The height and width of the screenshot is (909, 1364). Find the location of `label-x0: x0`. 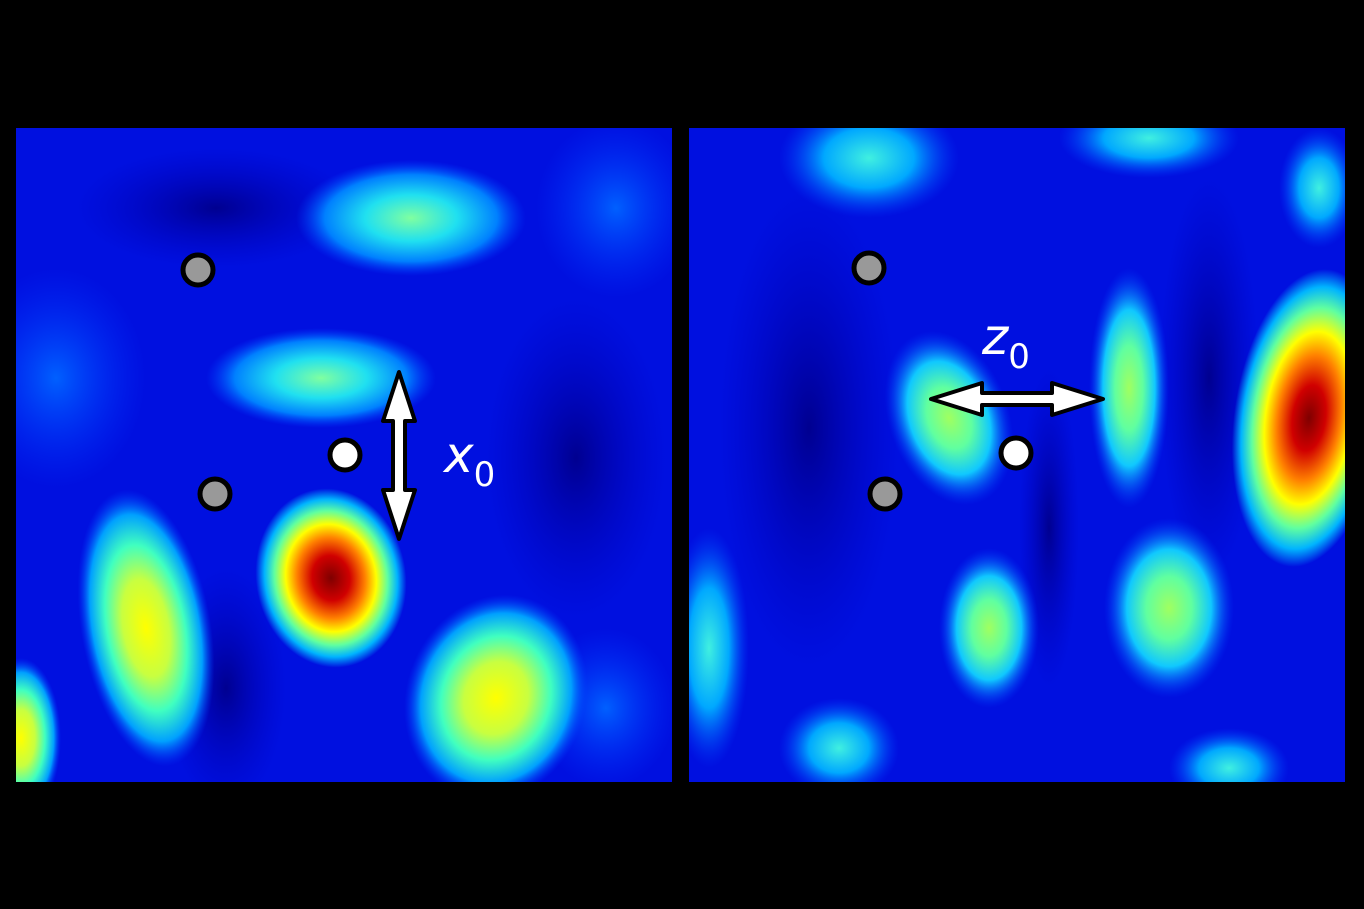

label-x0: x0 is located at coordinates (469, 461).